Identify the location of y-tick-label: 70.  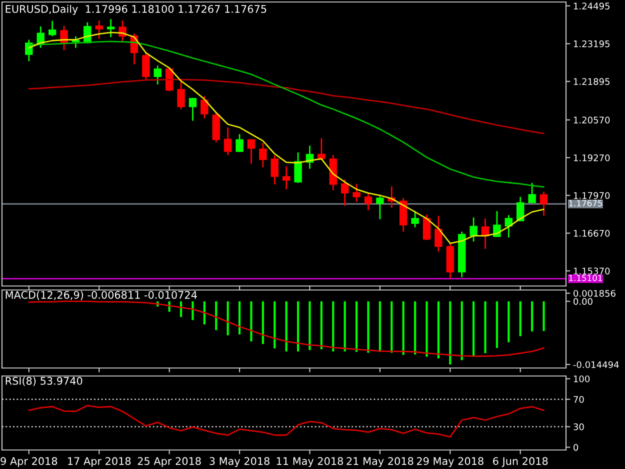
(579, 399).